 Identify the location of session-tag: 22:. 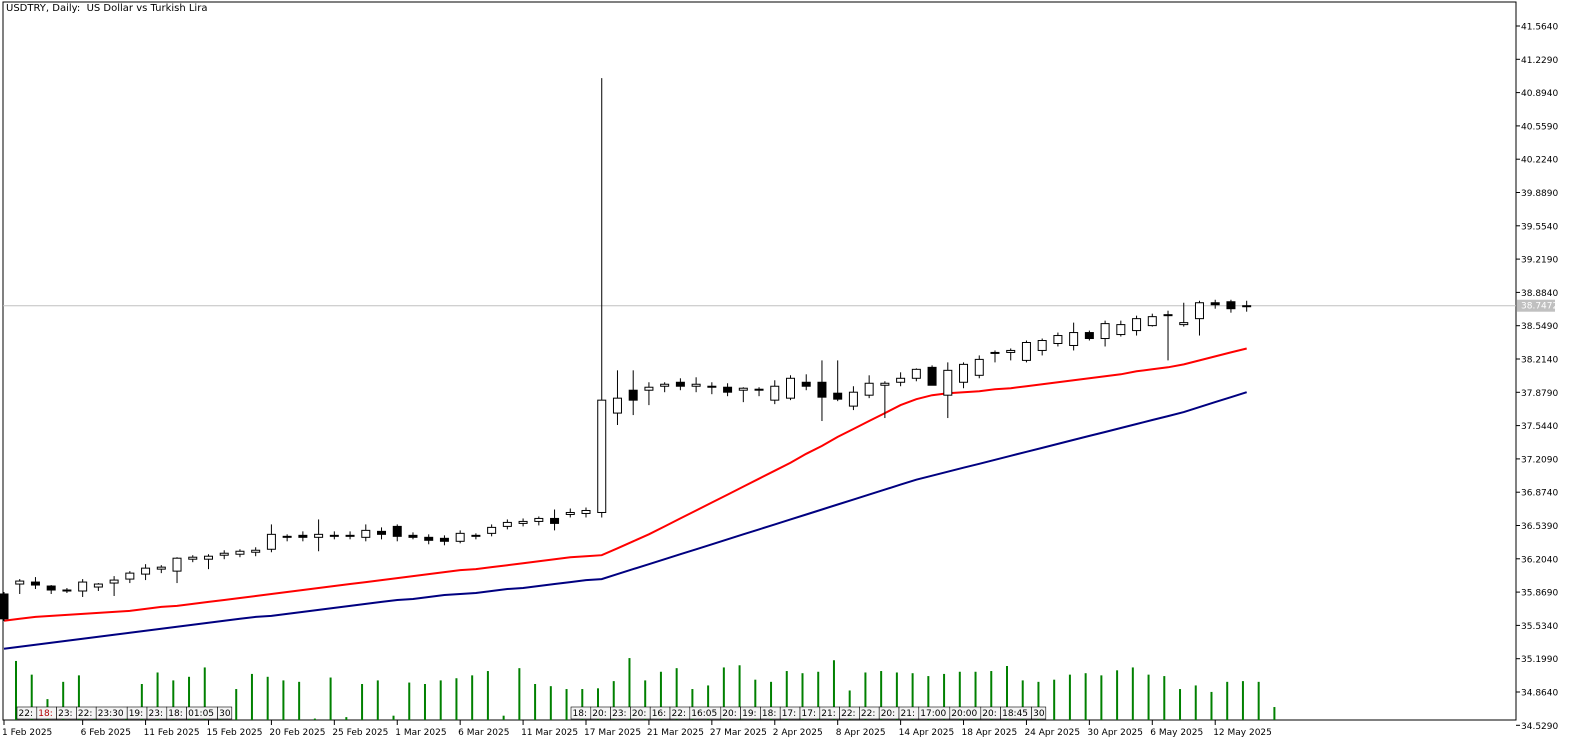
(849, 713).